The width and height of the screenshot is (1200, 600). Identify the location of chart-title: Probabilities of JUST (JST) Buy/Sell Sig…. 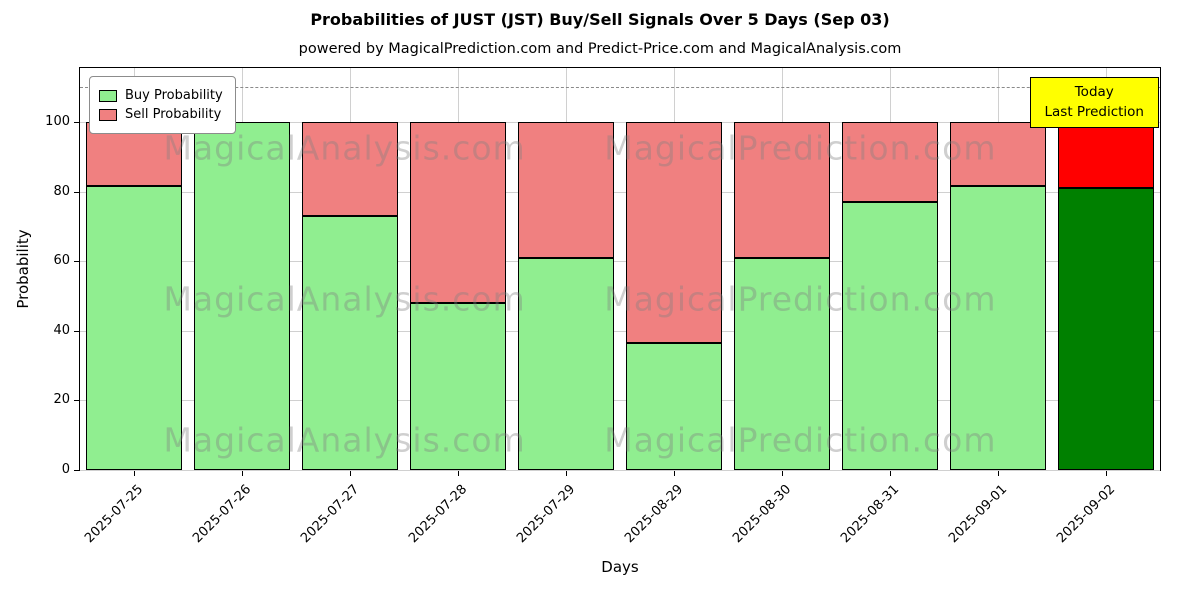
(600, 19).